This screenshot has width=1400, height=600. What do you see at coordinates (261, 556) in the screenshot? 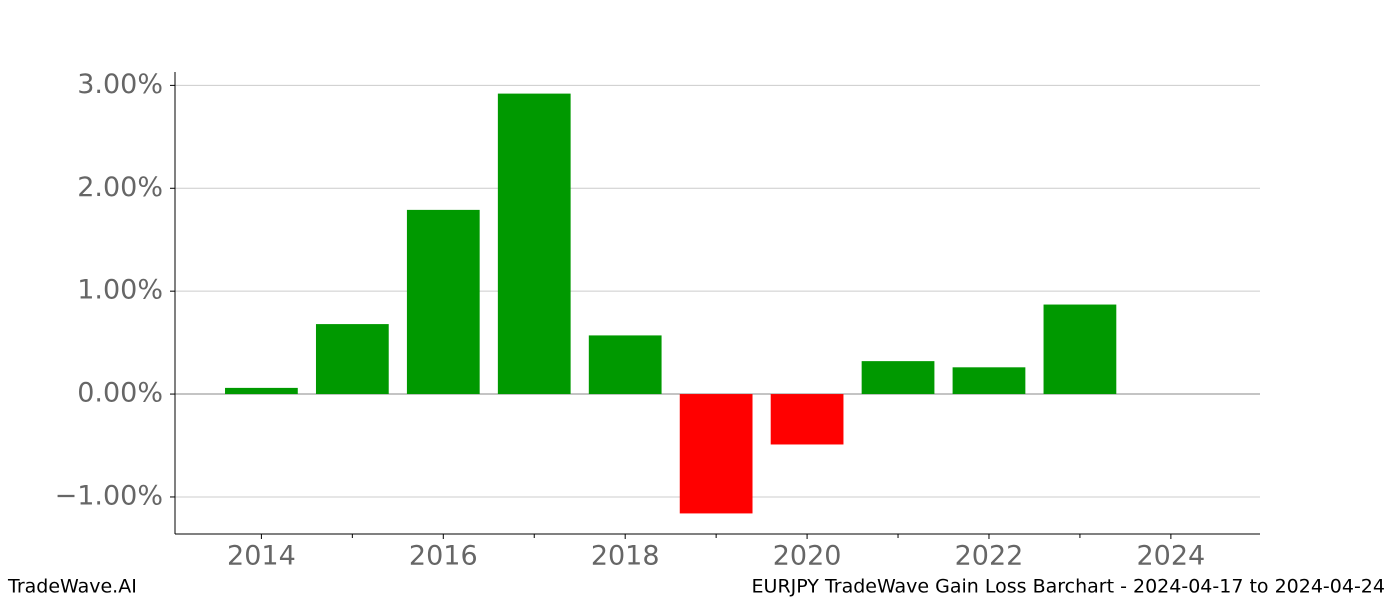
I see `x-tick-label: 2014` at bounding box center [261, 556].